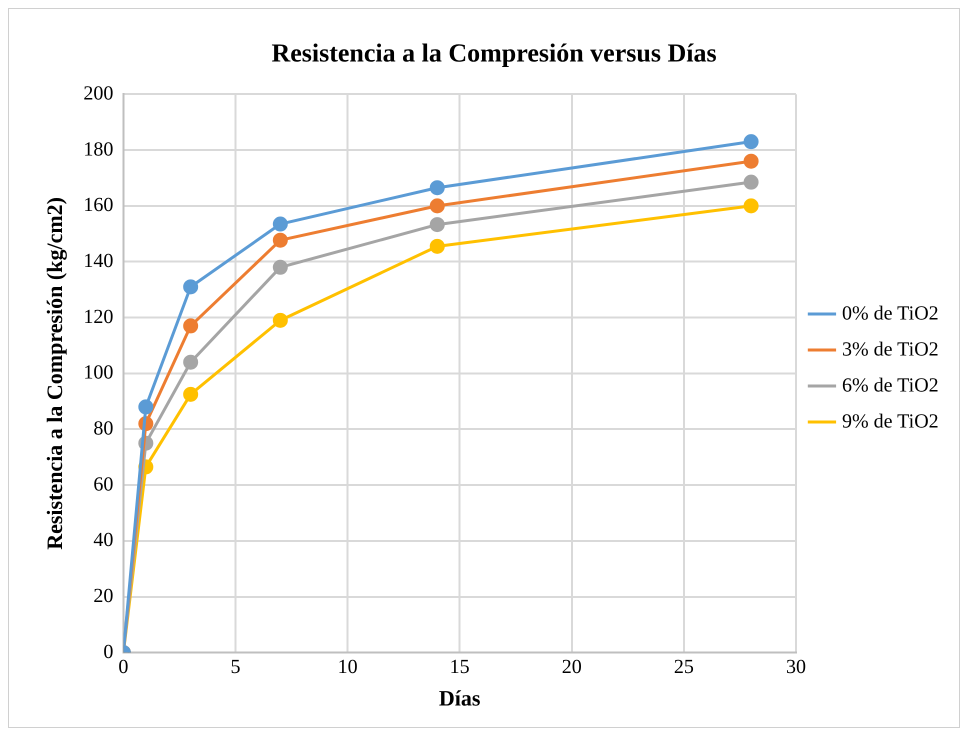  What do you see at coordinates (98, 93) in the screenshot?
I see `y-tick-label: 200` at bounding box center [98, 93].